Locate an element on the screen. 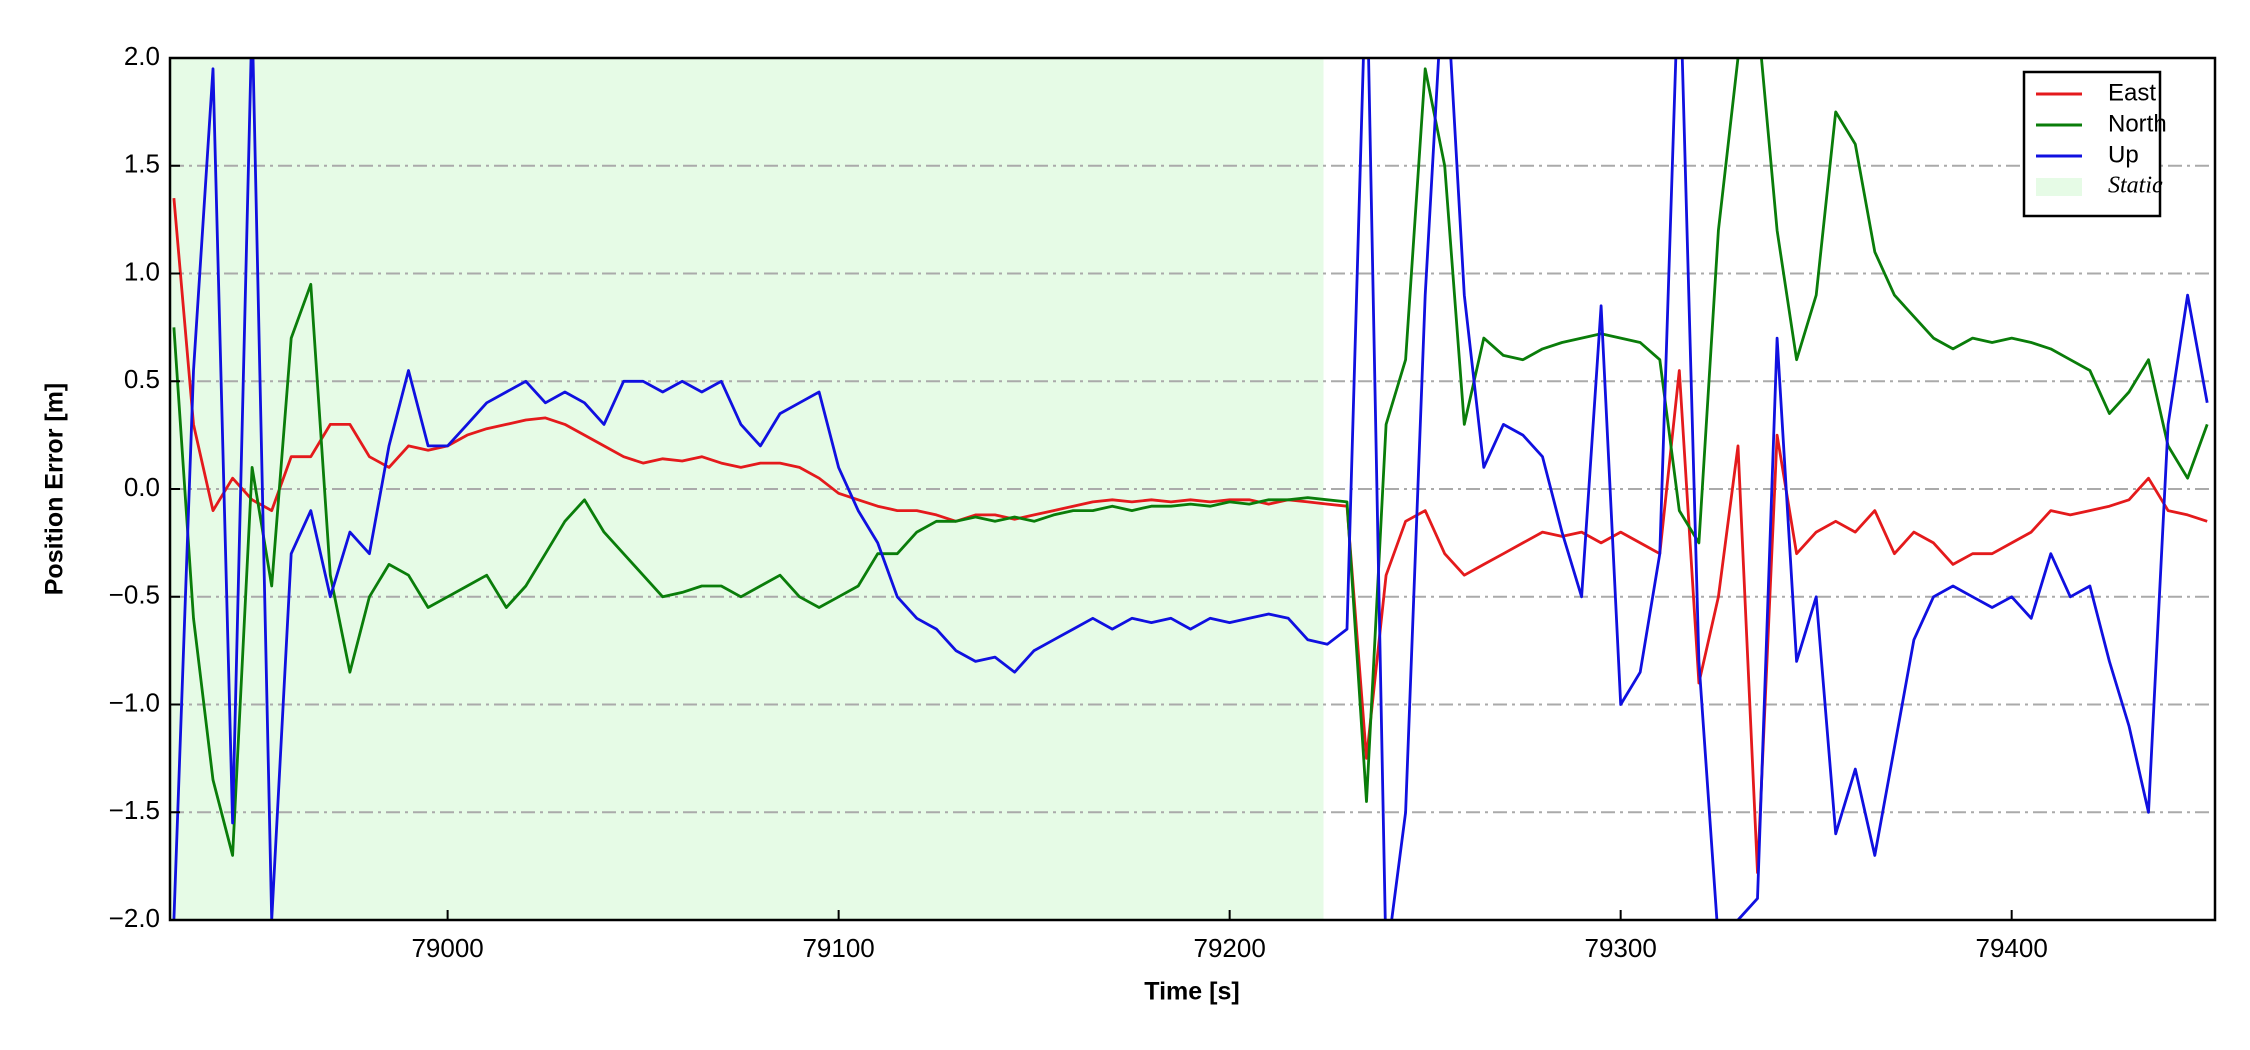  x-tick-label: 79000 is located at coordinates (447, 948).